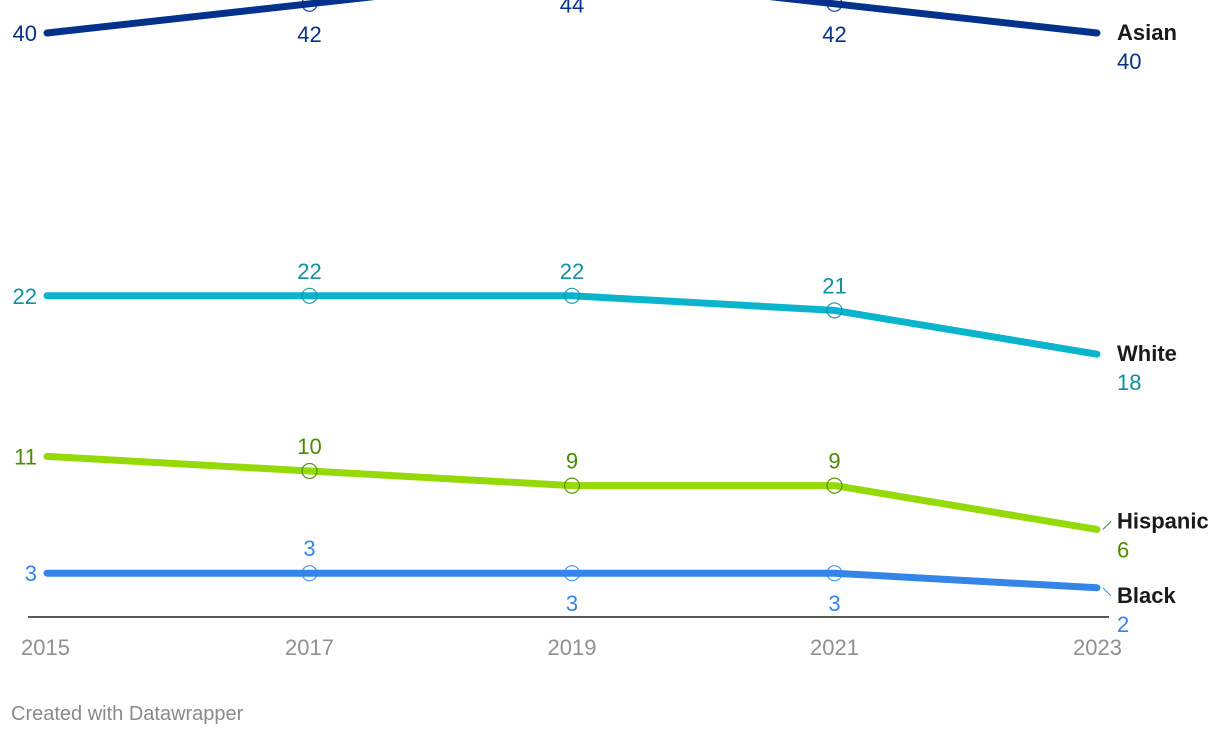 This screenshot has height=738, width=1220. I want to click on data-label: 21, so click(834, 285).